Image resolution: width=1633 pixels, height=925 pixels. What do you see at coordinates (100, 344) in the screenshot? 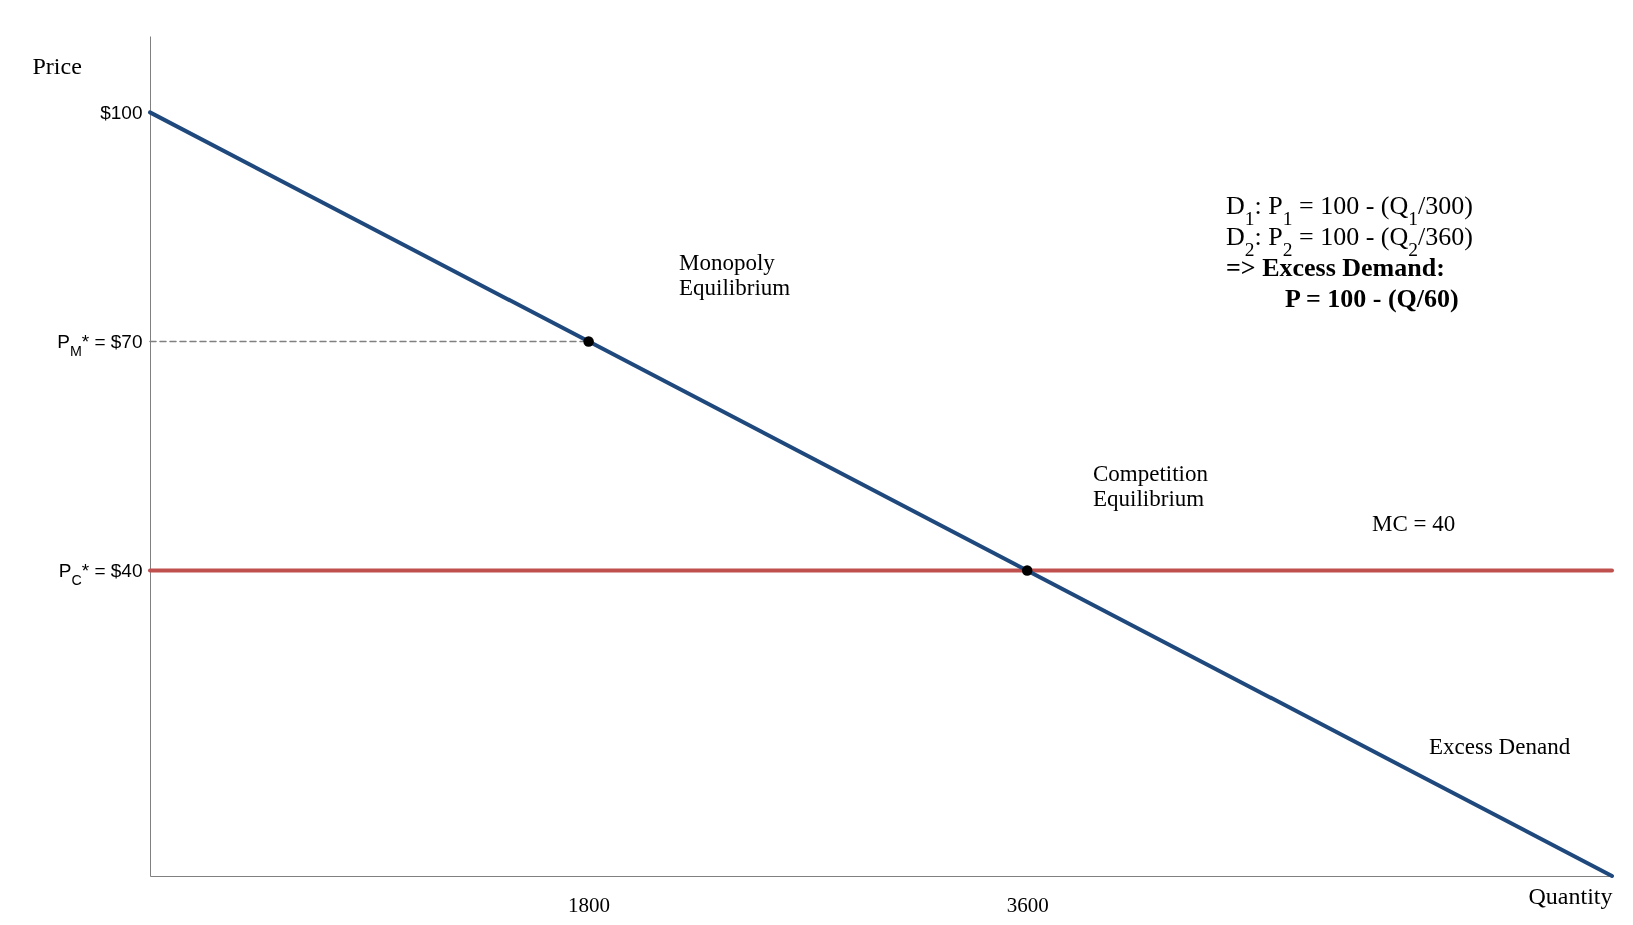
I see `y-tick-label: P$_{M}$* = $70` at bounding box center [100, 344].